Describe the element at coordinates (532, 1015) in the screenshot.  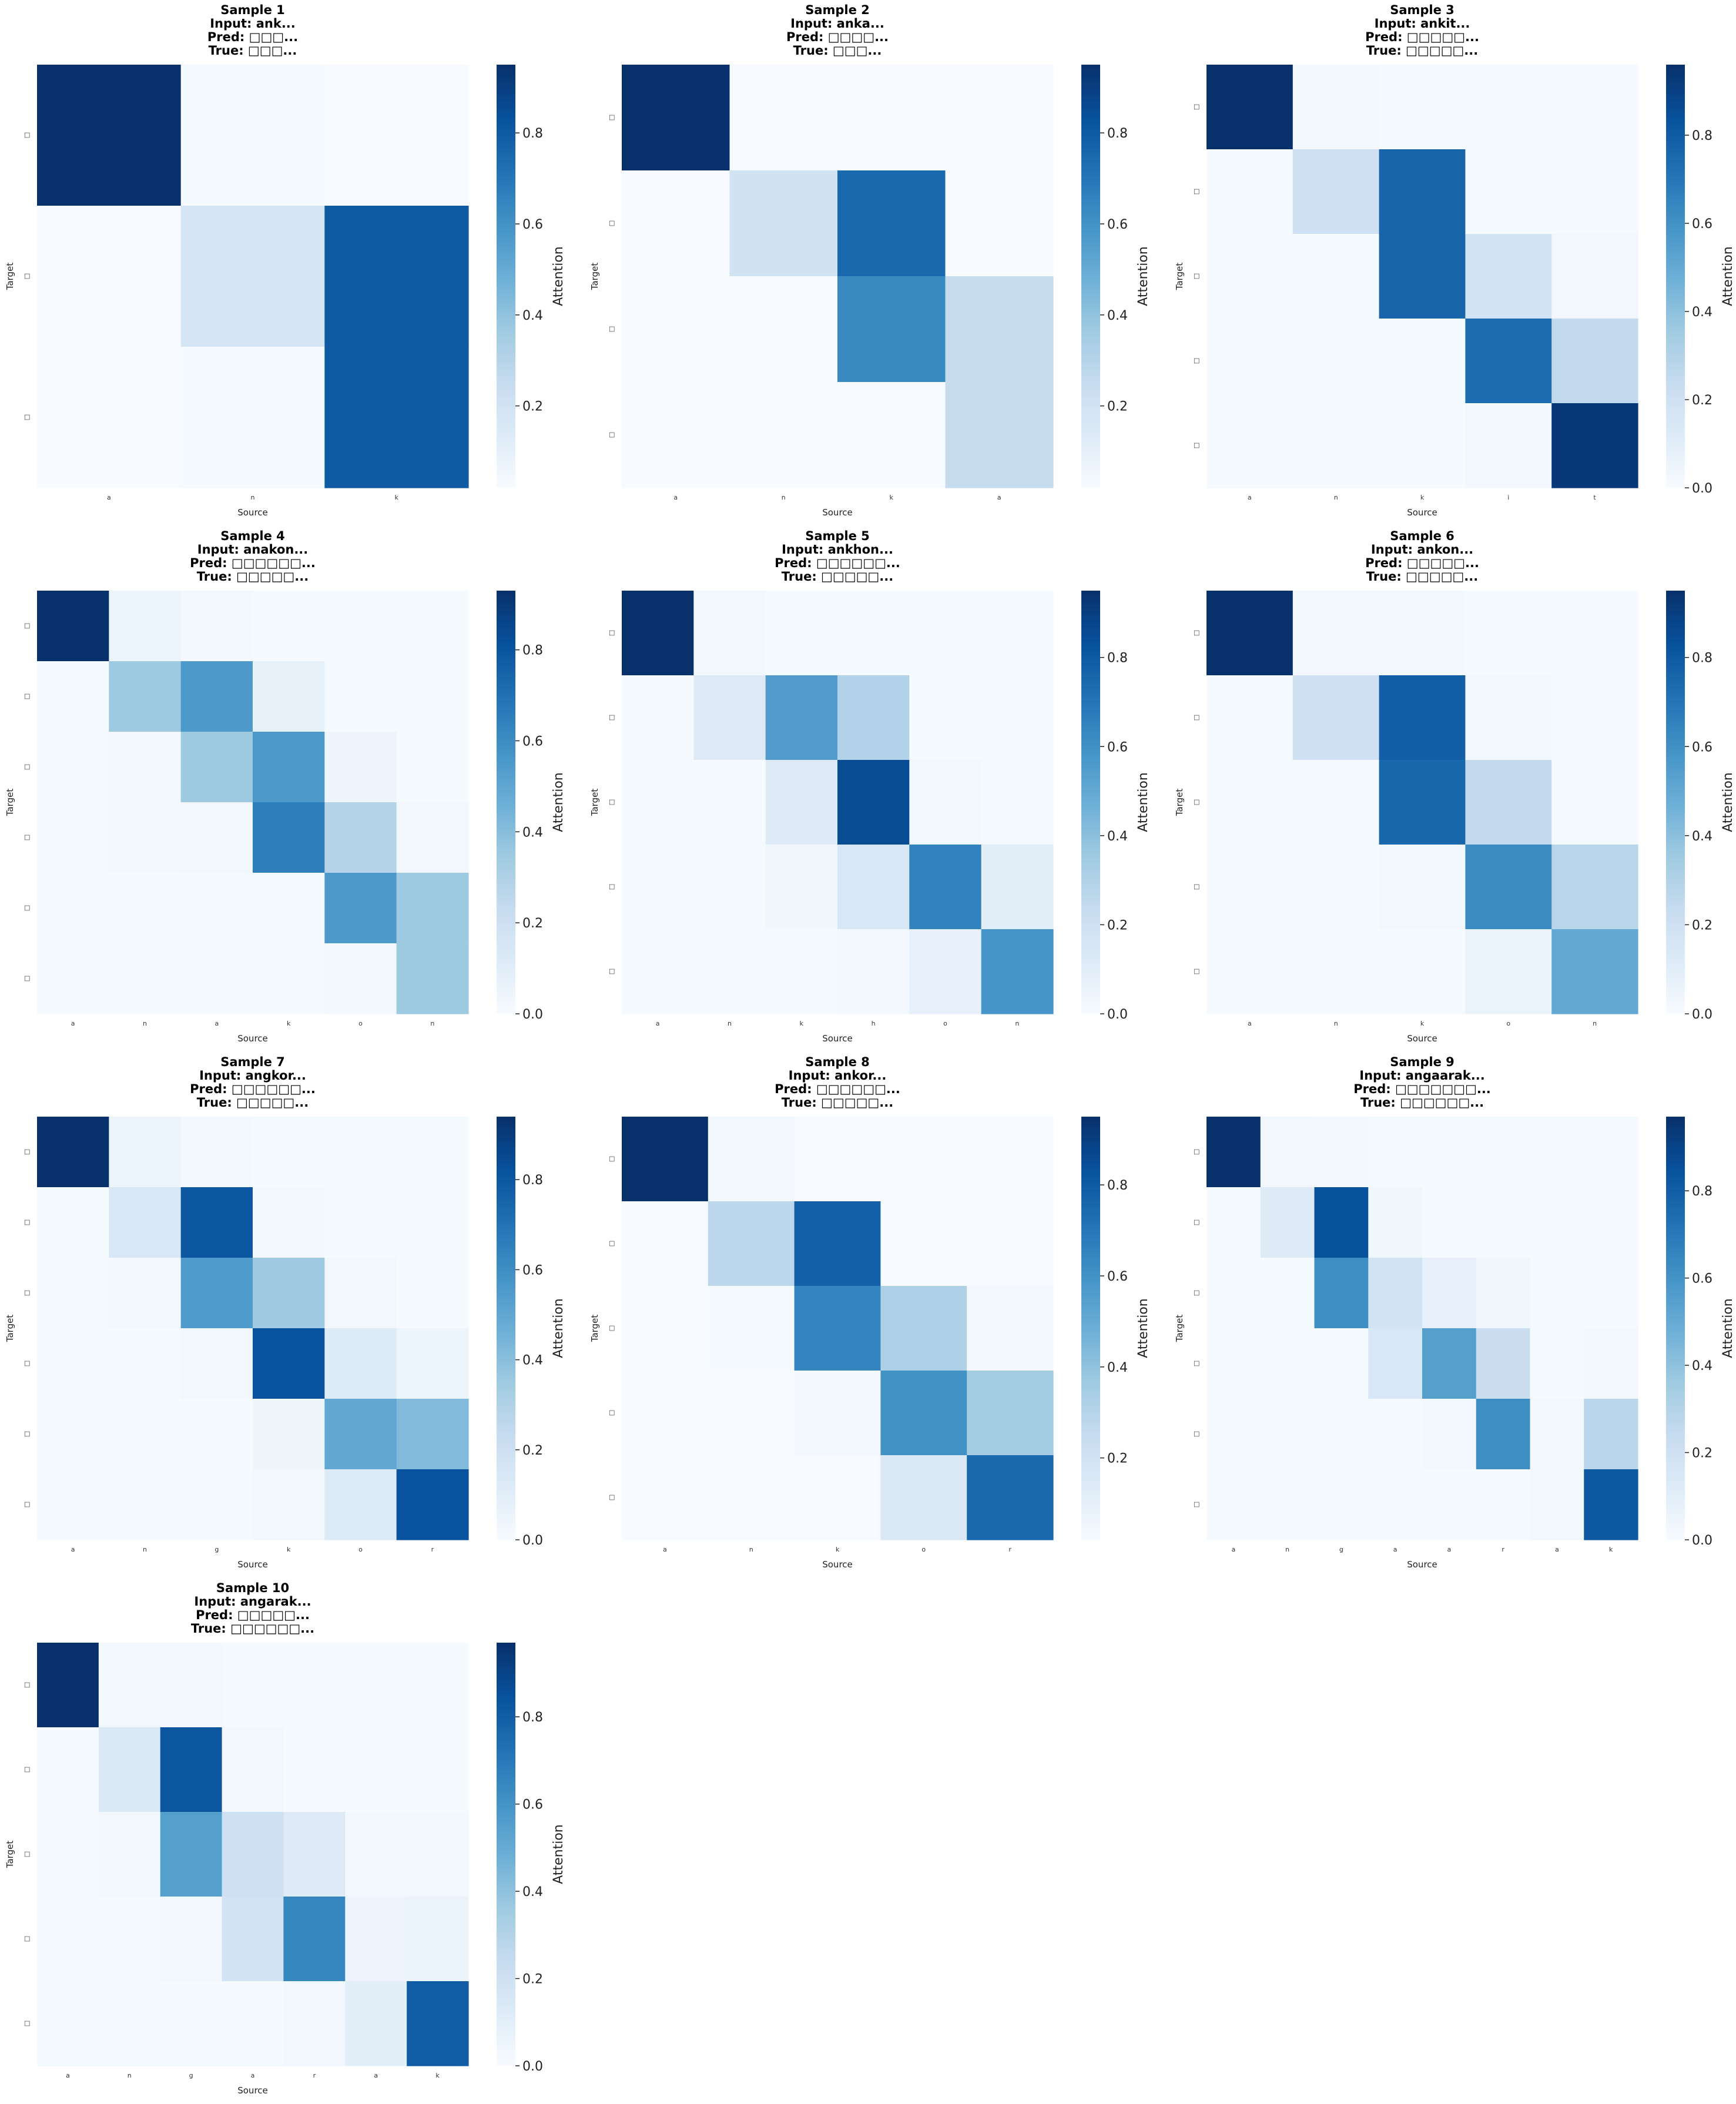
I see `colorbar-tick-label: 0.0` at that location.